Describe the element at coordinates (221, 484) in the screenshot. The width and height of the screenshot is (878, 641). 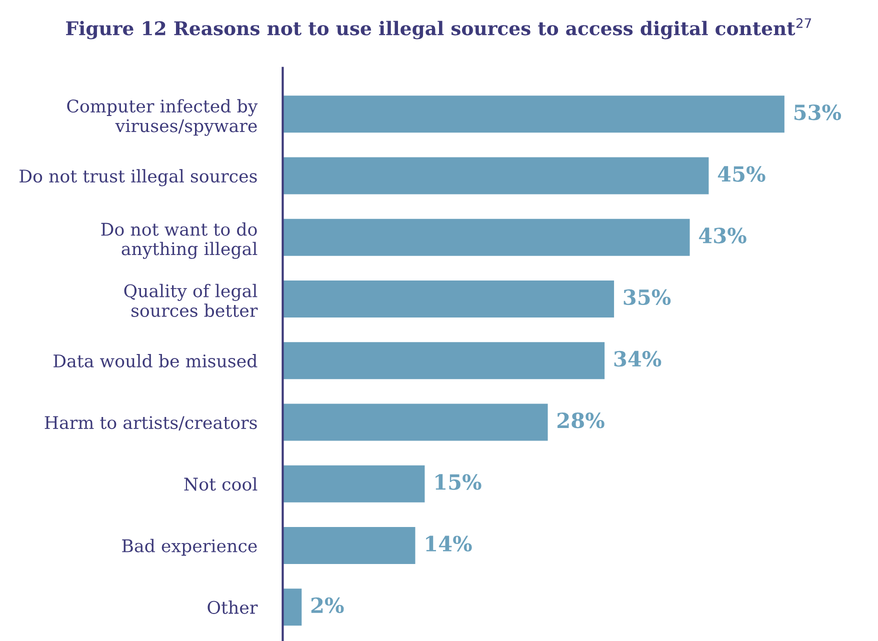
I see `y-tick-label: Not cool` at that location.